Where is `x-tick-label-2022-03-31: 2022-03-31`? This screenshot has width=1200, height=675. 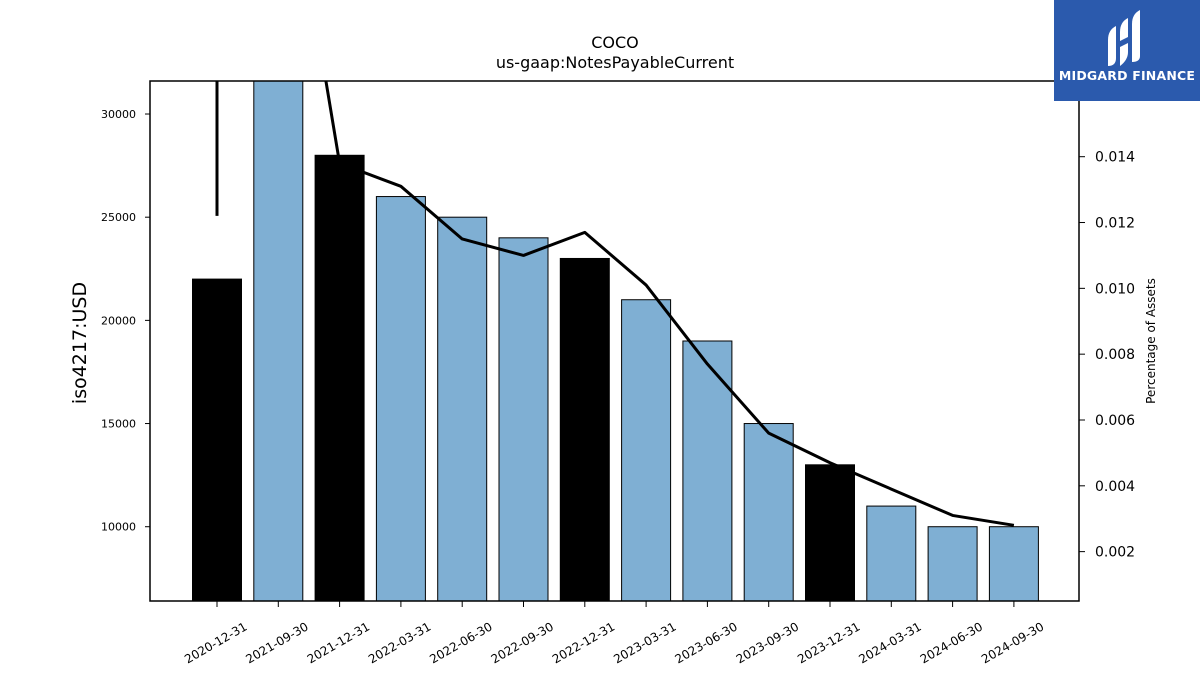
x-tick-label-2022-03-31: 2022-03-31 is located at coordinates (399, 642).